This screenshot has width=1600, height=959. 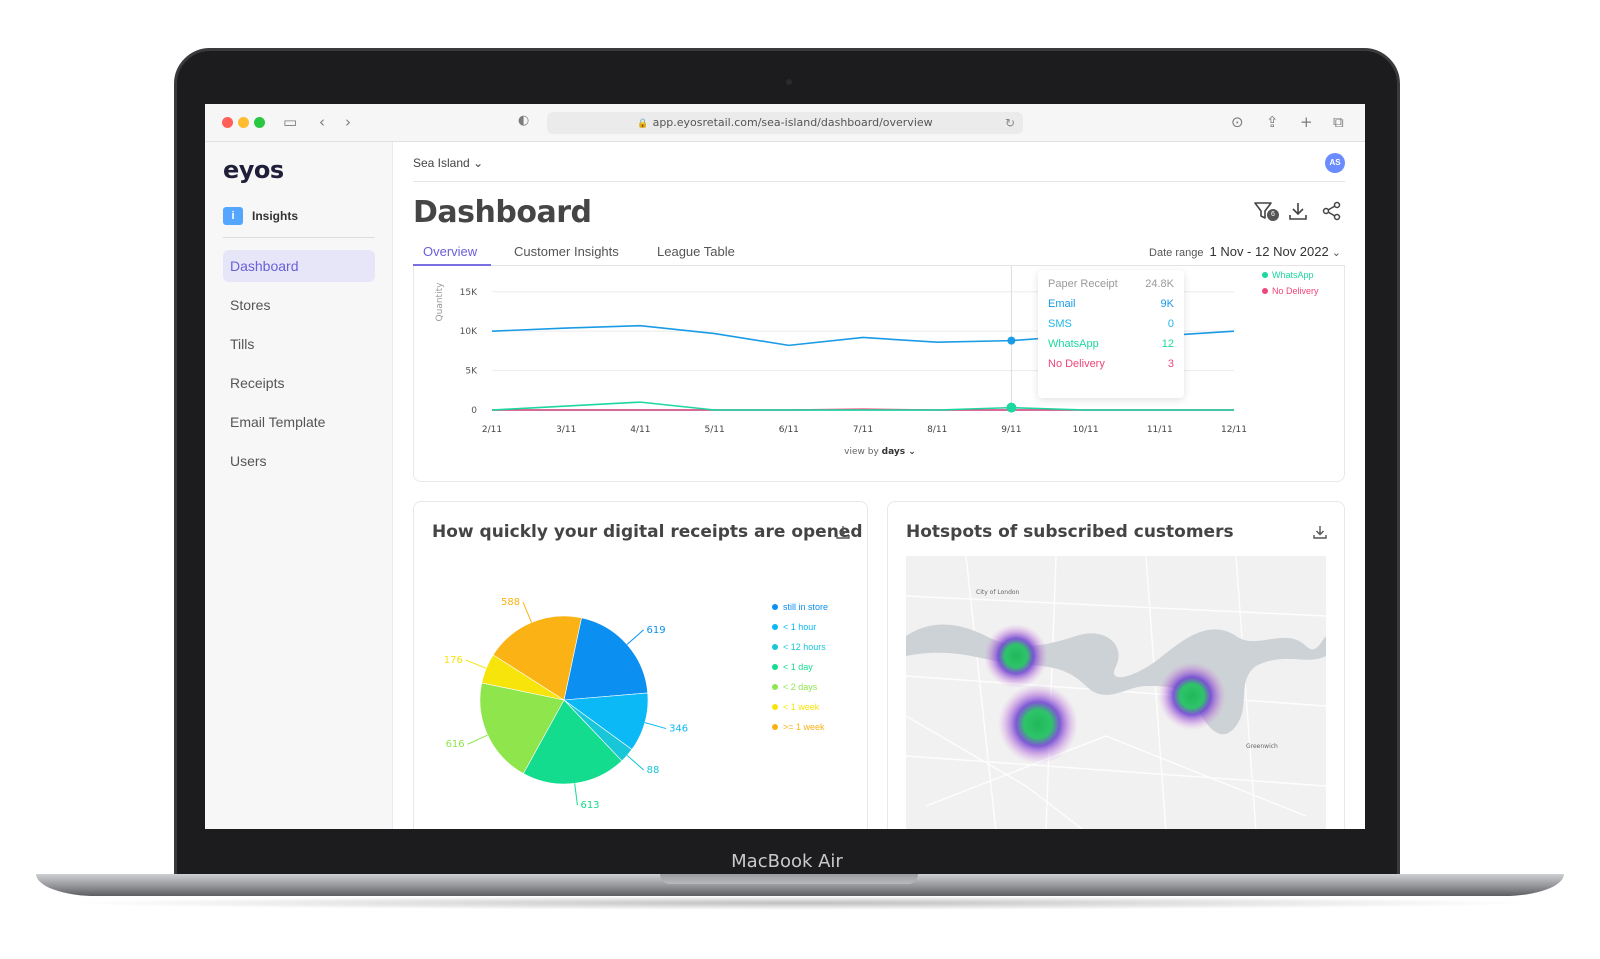 I want to click on receipt-open-speed-pie: 619 346 88 613 616 176 588, so click(x=566, y=704).